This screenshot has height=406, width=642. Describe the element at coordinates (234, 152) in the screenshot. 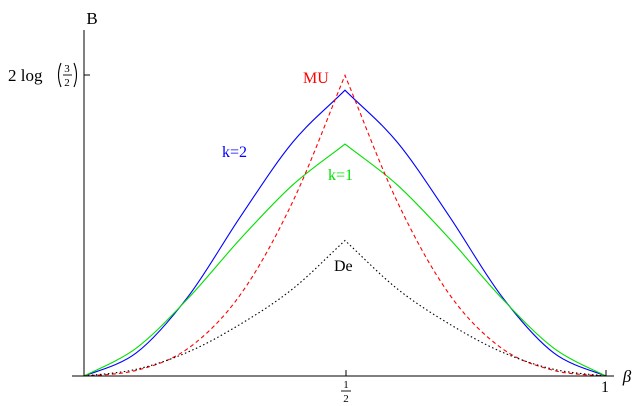

I see `series-label-k2: k=2` at that location.